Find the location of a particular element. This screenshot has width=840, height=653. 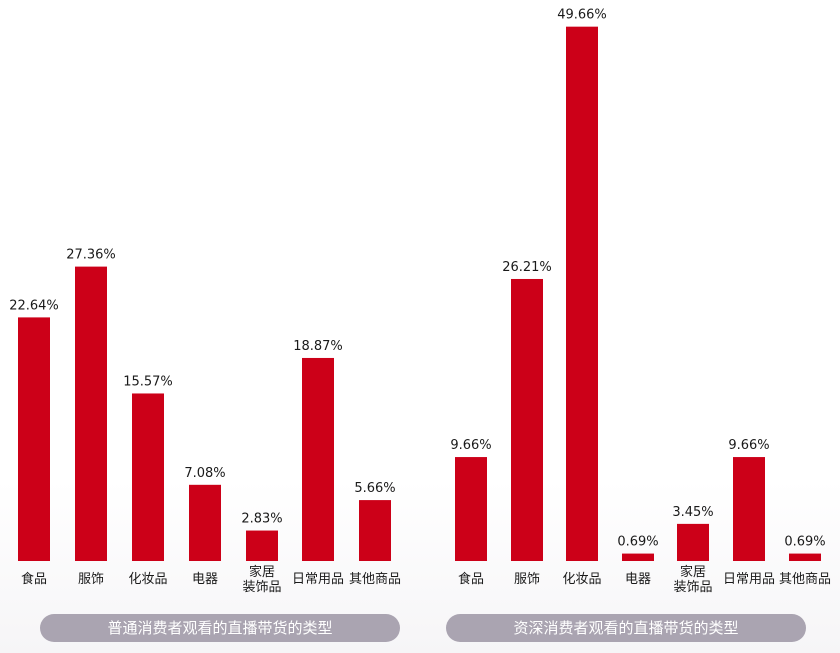

value-label: 22.64% is located at coordinates (34, 305).